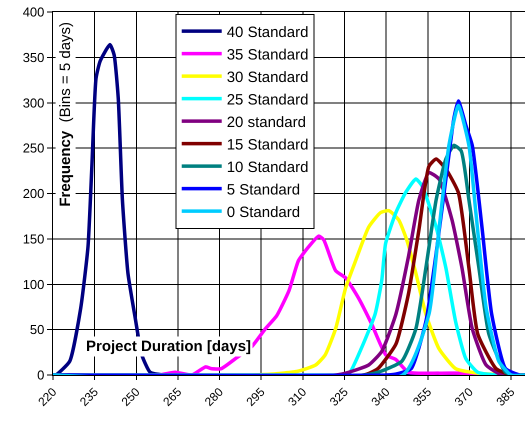  I want to click on legend-label: 40 Standard, so click(267, 32).